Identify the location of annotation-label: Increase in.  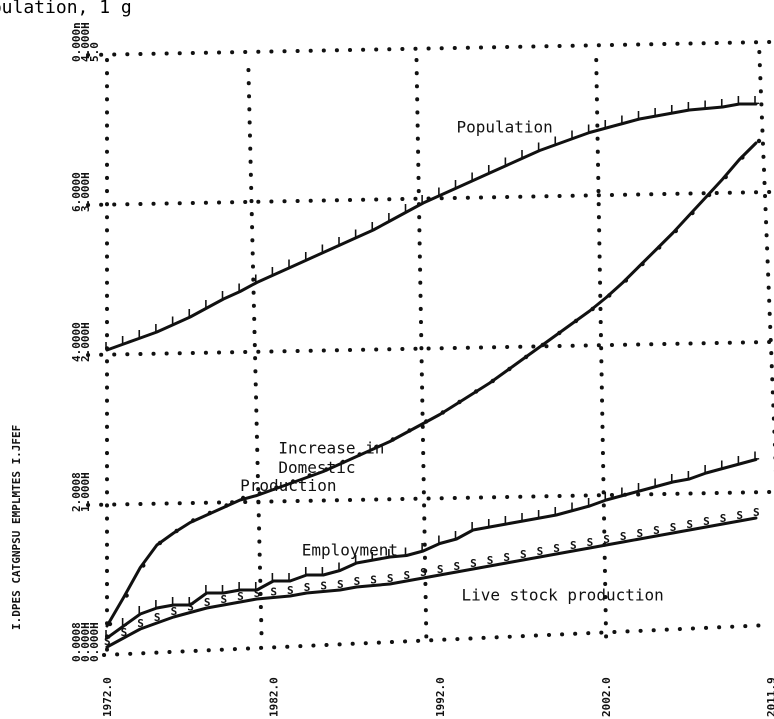
(331, 448).